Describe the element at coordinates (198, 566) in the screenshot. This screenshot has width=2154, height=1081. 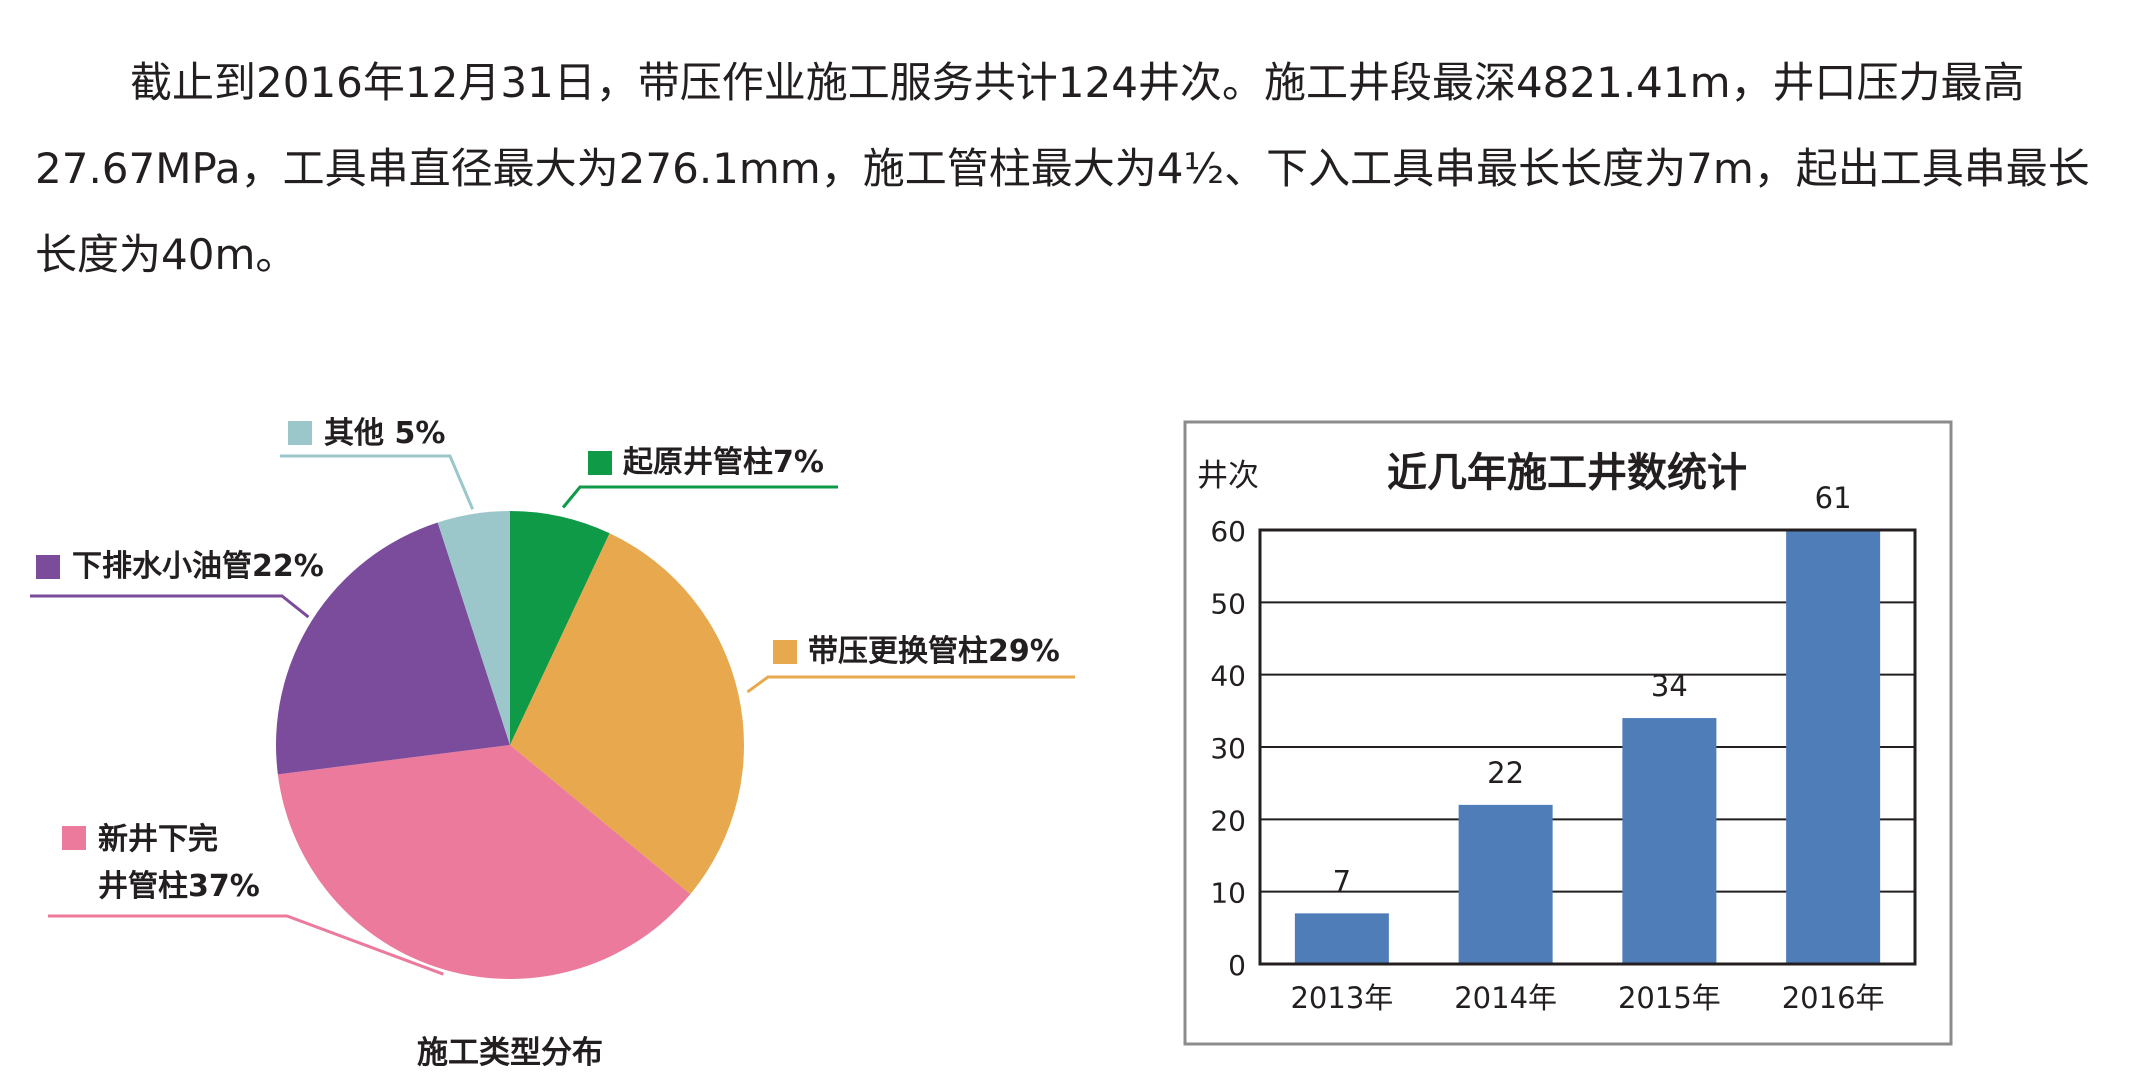
I see `pie-slice-label: 下排水小油管22%` at that location.